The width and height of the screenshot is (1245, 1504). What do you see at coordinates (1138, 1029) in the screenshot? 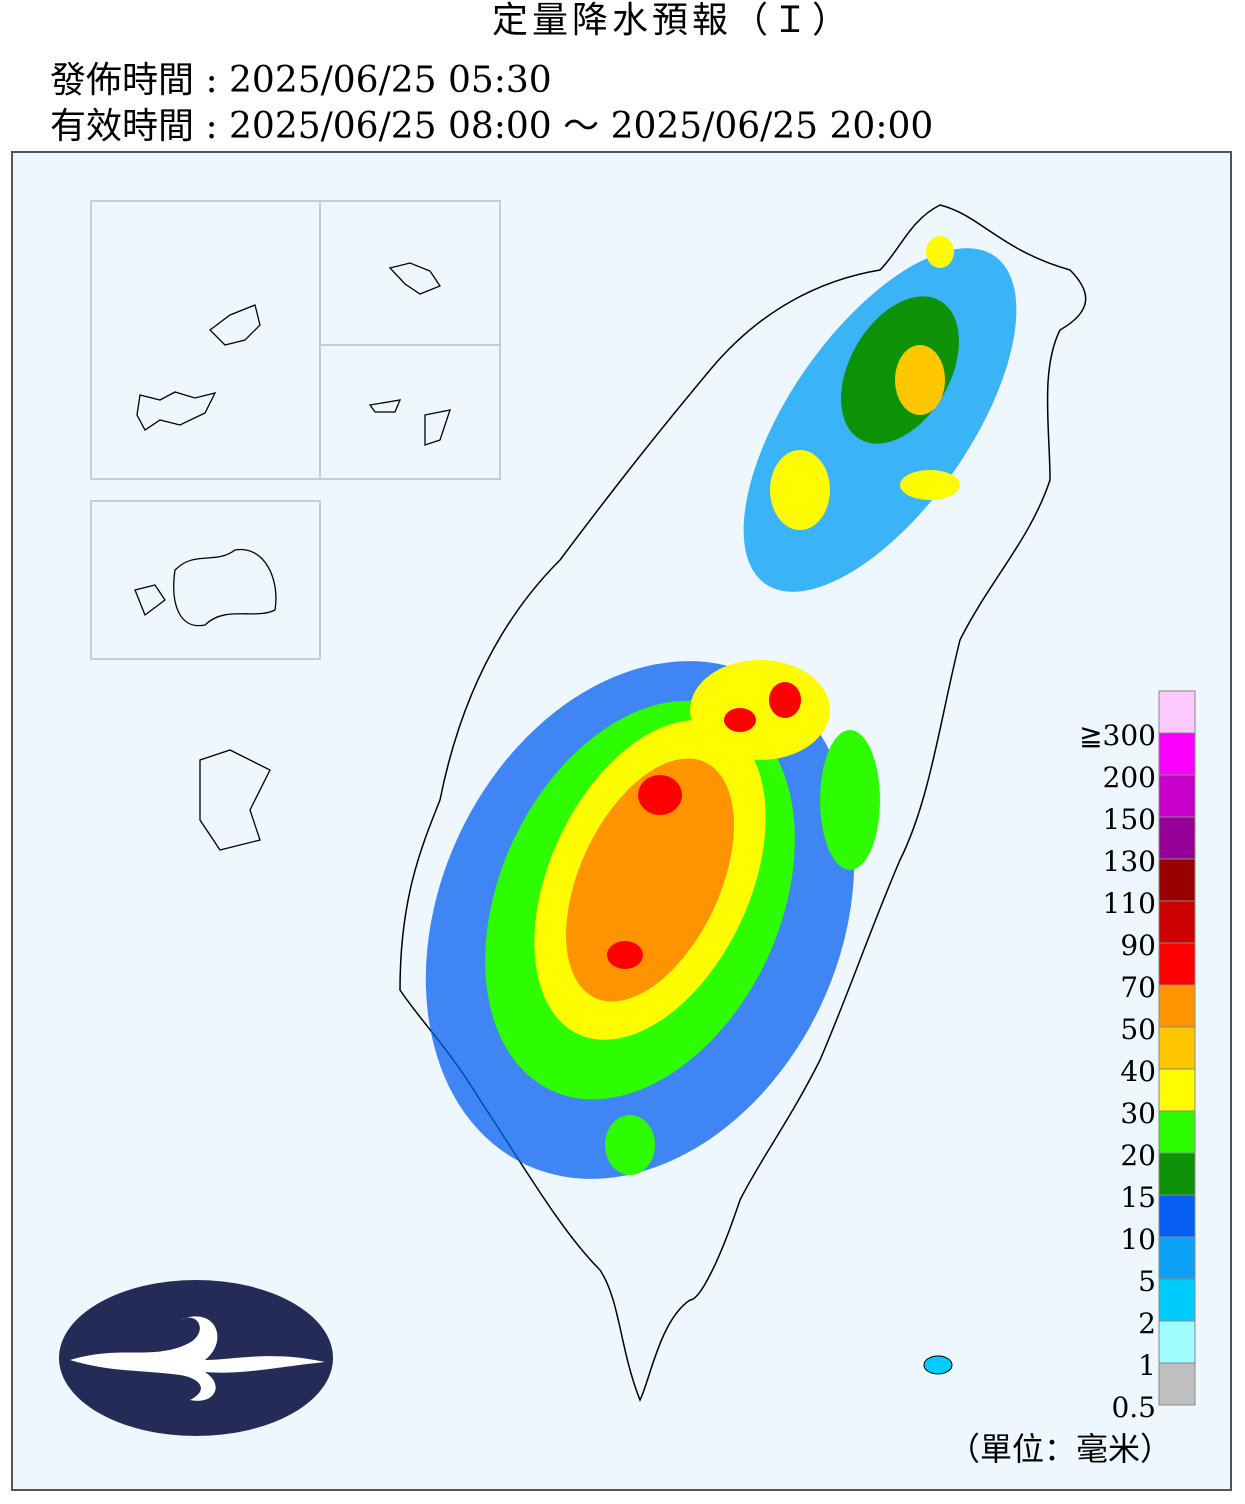
I see `legend-label: 50` at bounding box center [1138, 1029].